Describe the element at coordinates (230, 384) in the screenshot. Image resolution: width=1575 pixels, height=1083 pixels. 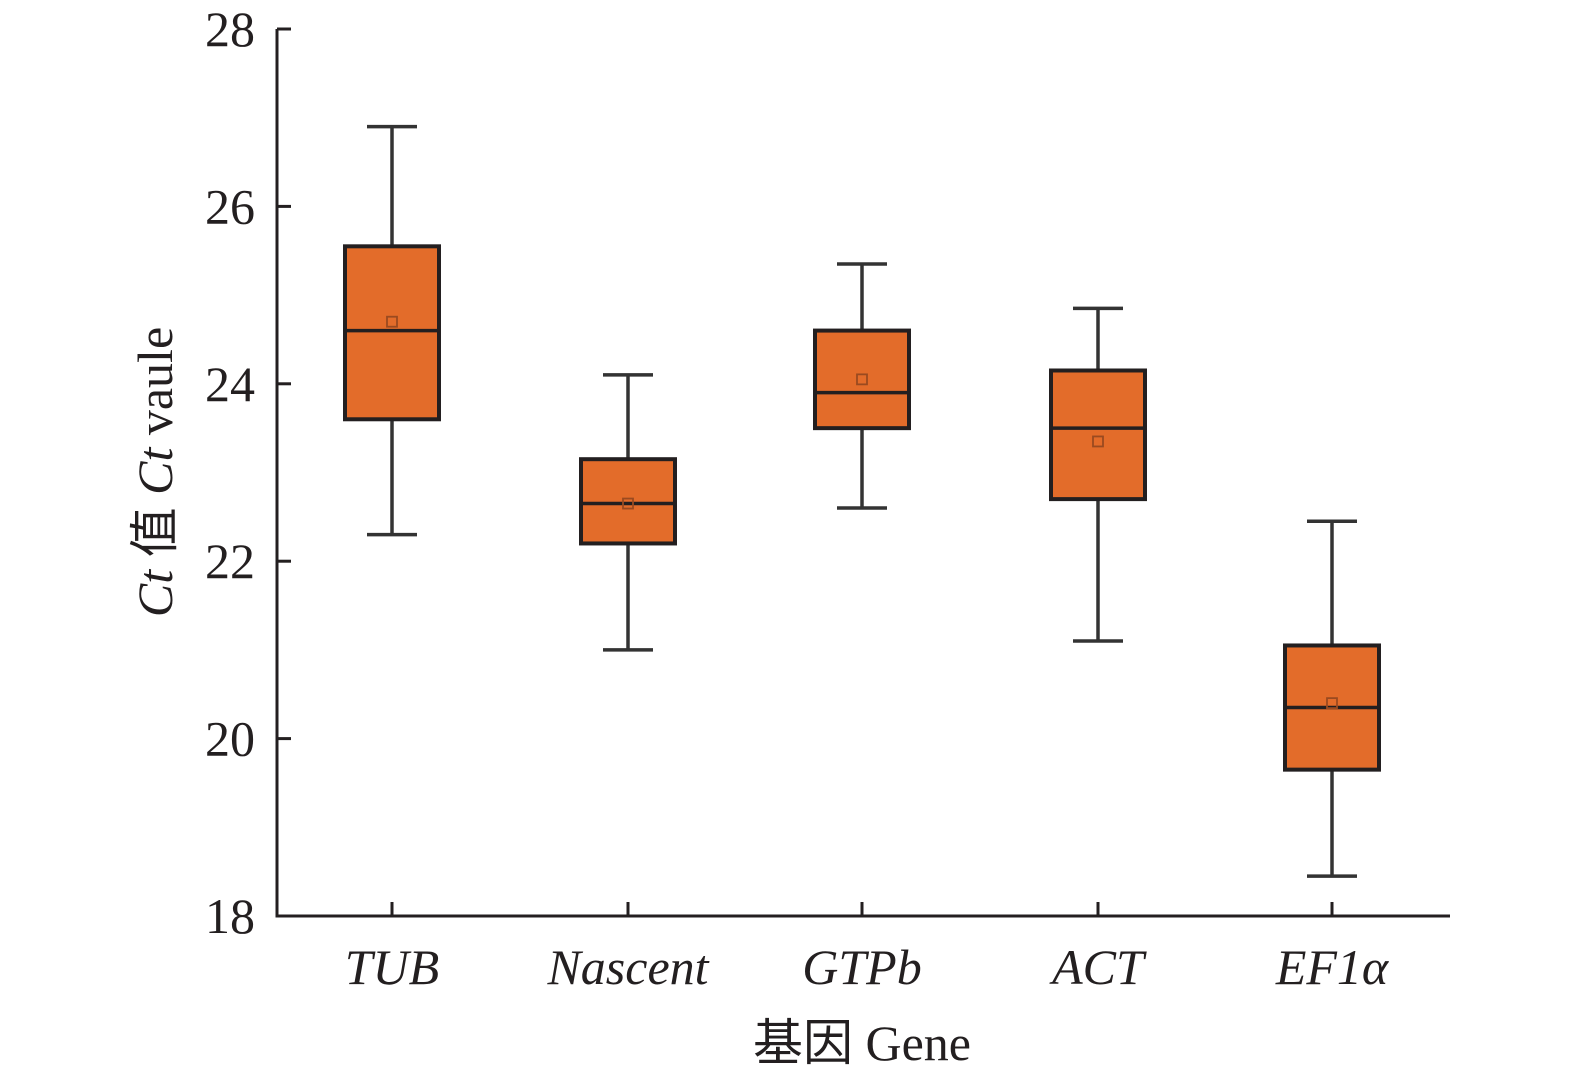
I see `y-tick-label: 24` at that location.